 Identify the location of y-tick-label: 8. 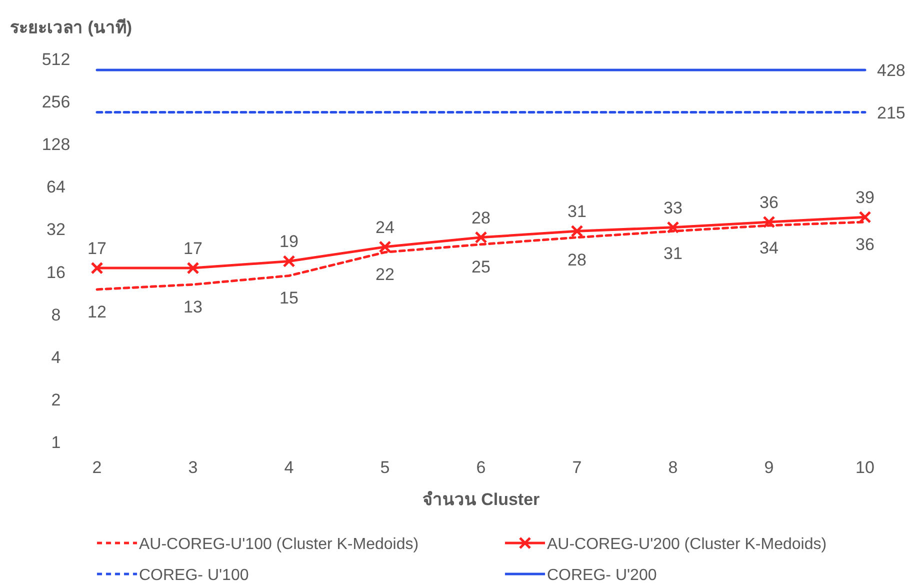
(56, 314).